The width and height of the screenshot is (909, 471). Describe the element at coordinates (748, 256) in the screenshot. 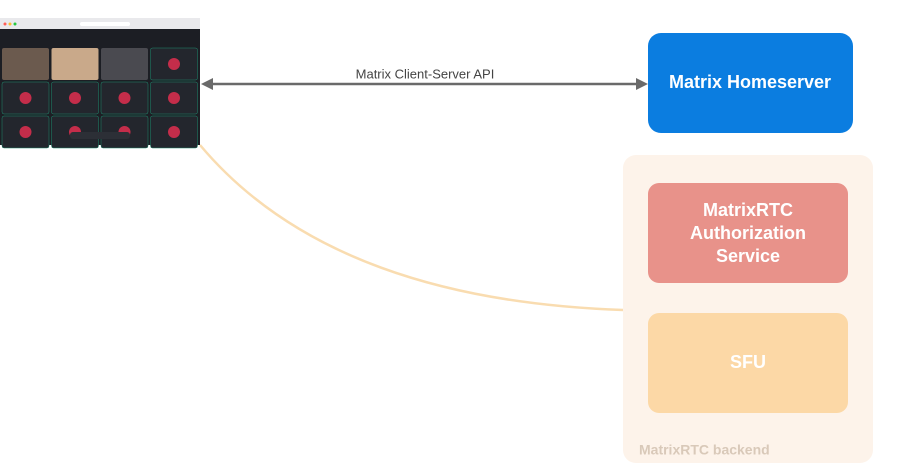

I see `node-label: Service` at that location.